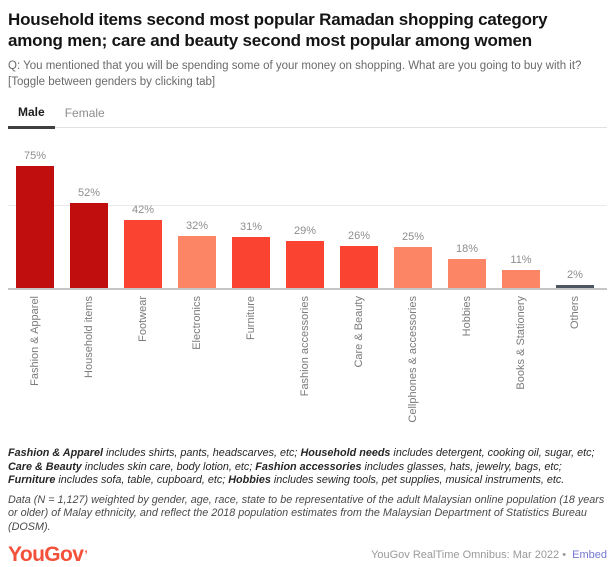  I want to click on category-term: Fashion accessories, so click(308, 466).